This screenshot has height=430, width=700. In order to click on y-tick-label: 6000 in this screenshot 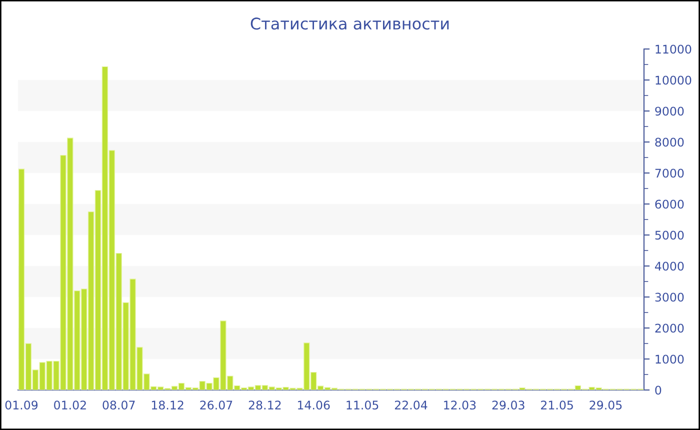, I will do `click(669, 204)`.